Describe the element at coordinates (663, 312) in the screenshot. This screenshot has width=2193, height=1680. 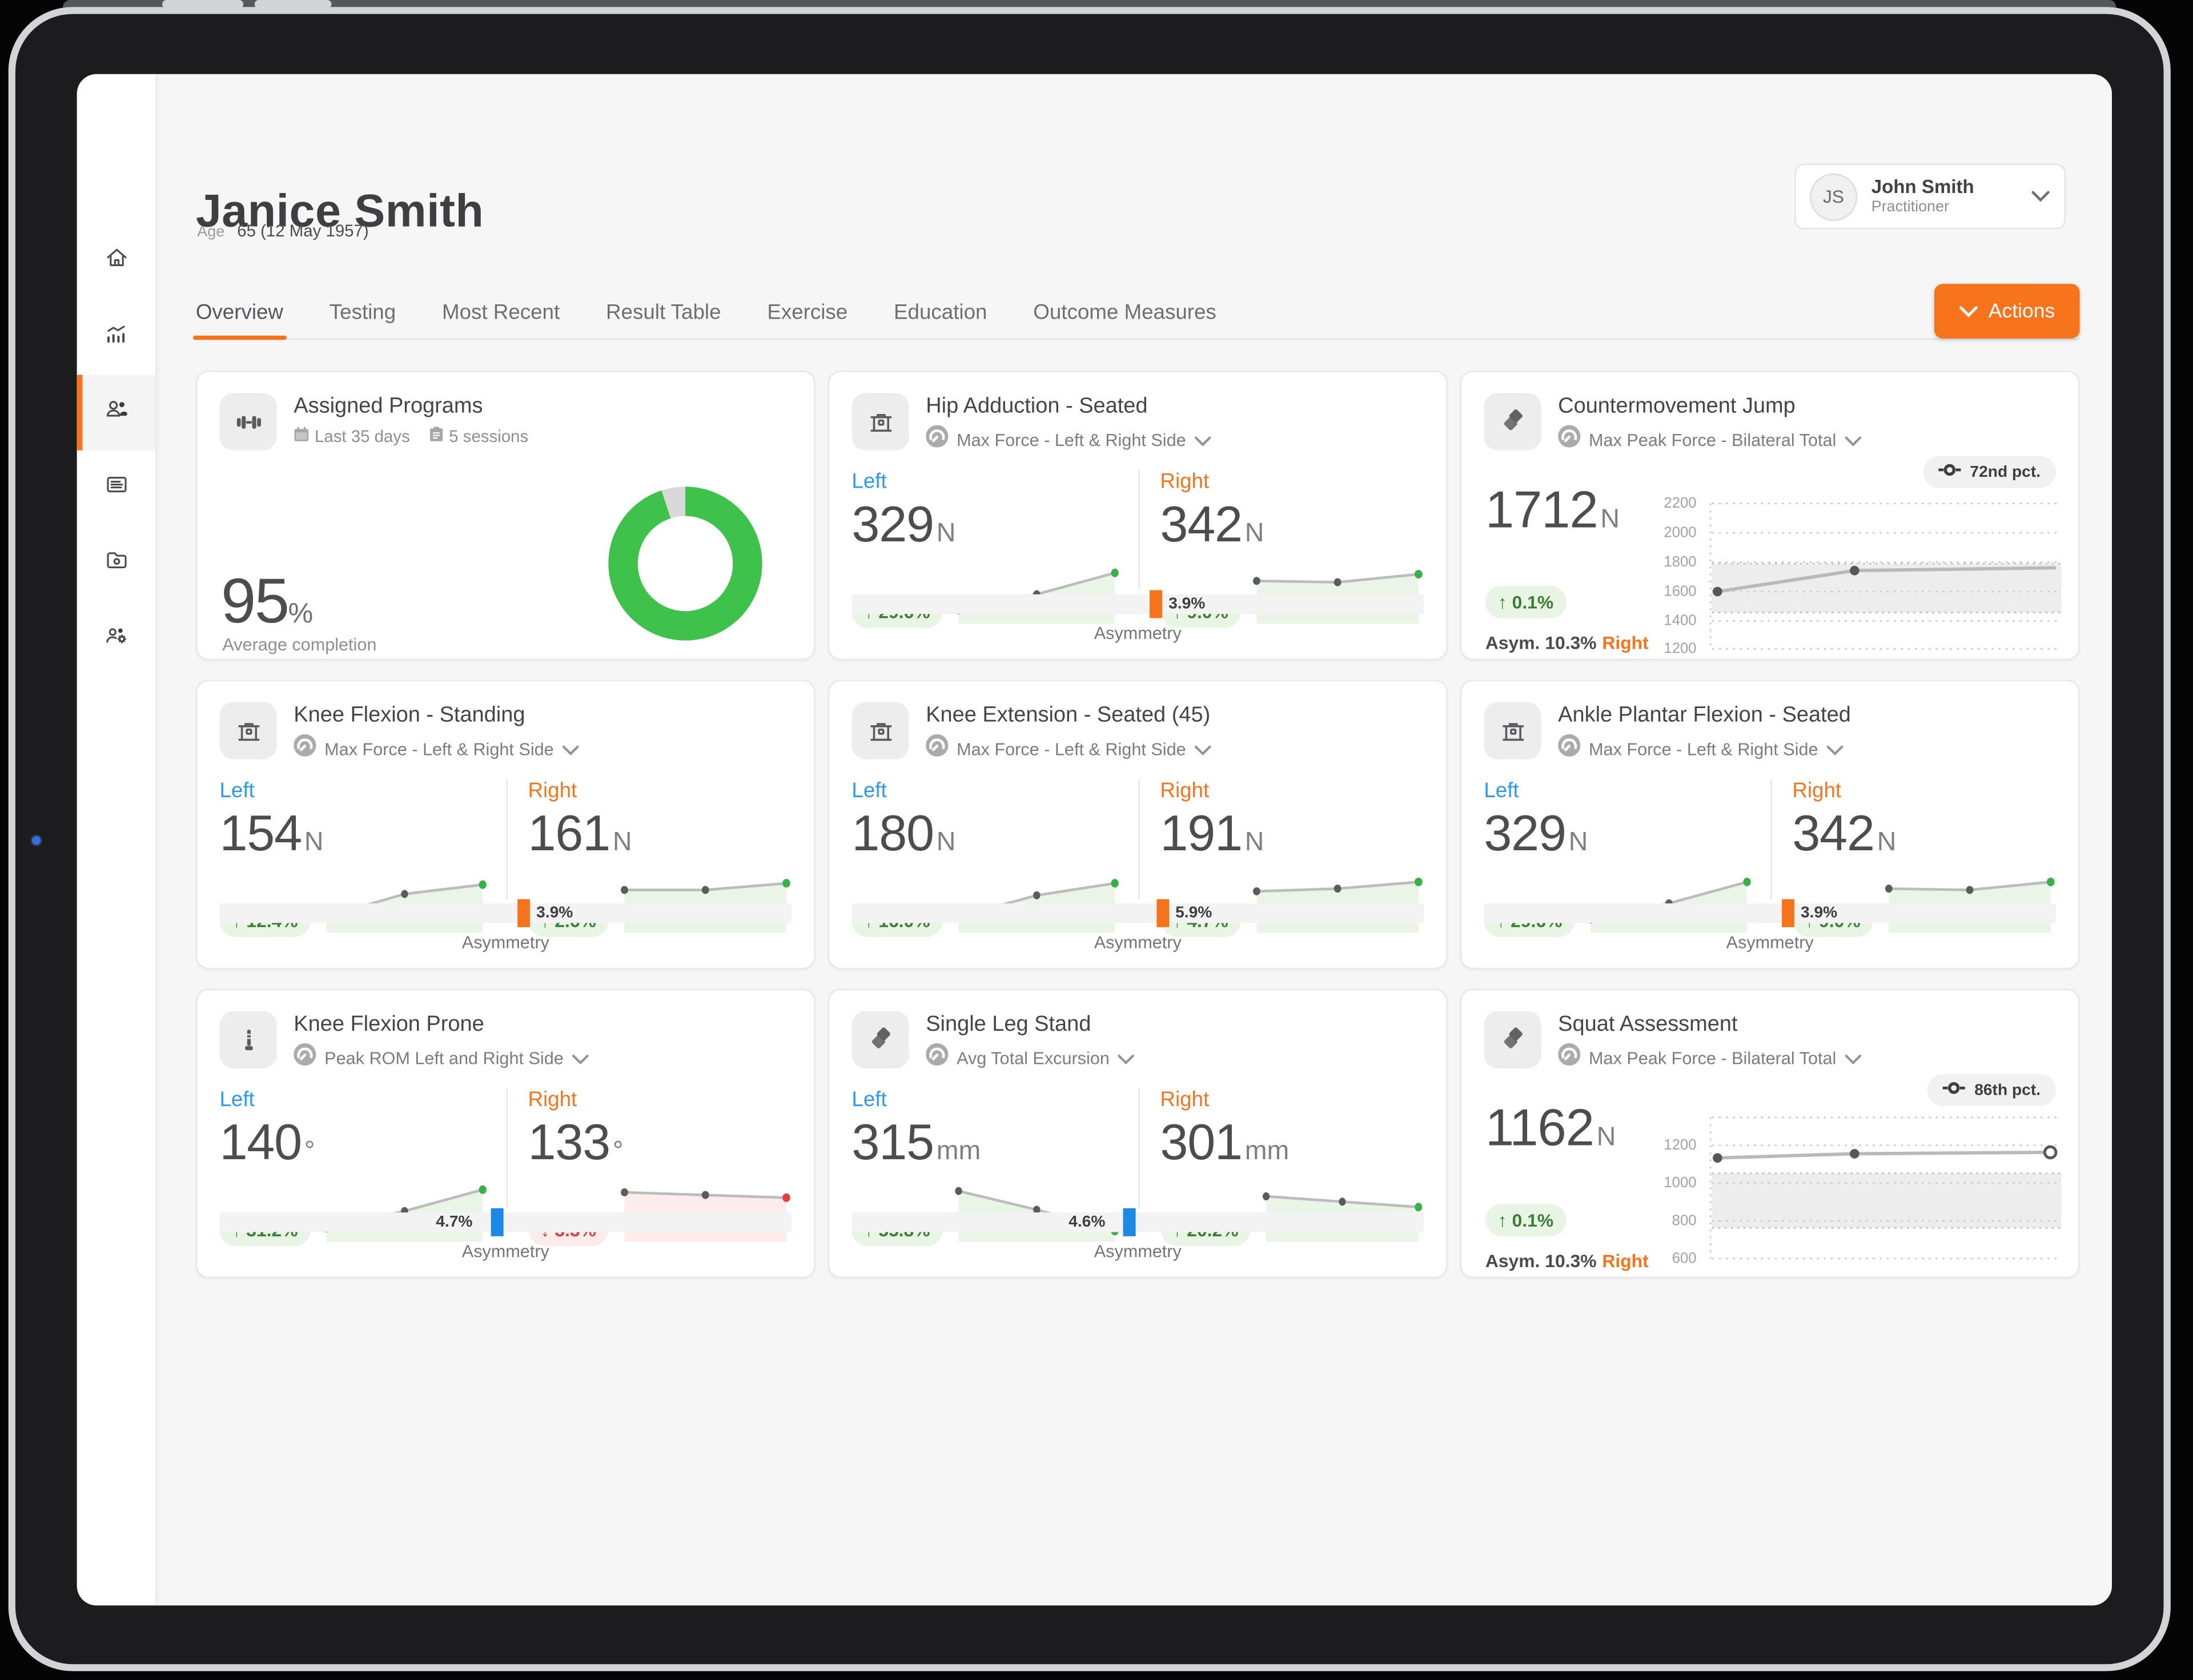
I see `tab-result-table: Result Table` at that location.